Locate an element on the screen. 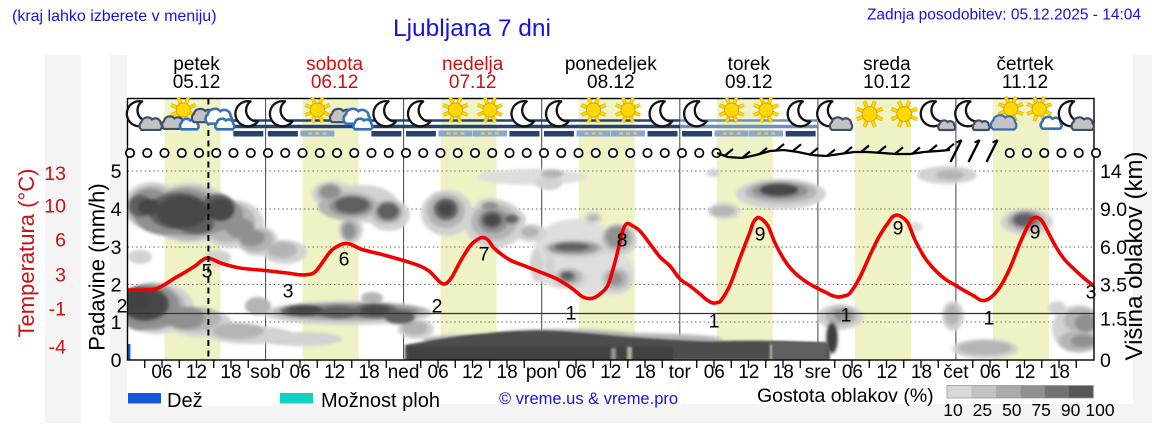 This screenshot has height=443, width=1152. svg-text: 50 is located at coordinates (1012, 410).